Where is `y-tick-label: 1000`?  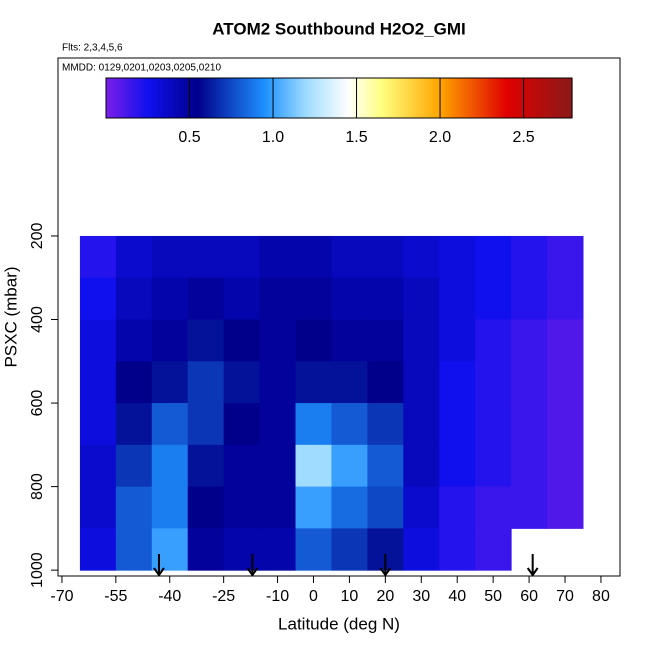
y-tick-label: 1000 is located at coordinates (37, 570).